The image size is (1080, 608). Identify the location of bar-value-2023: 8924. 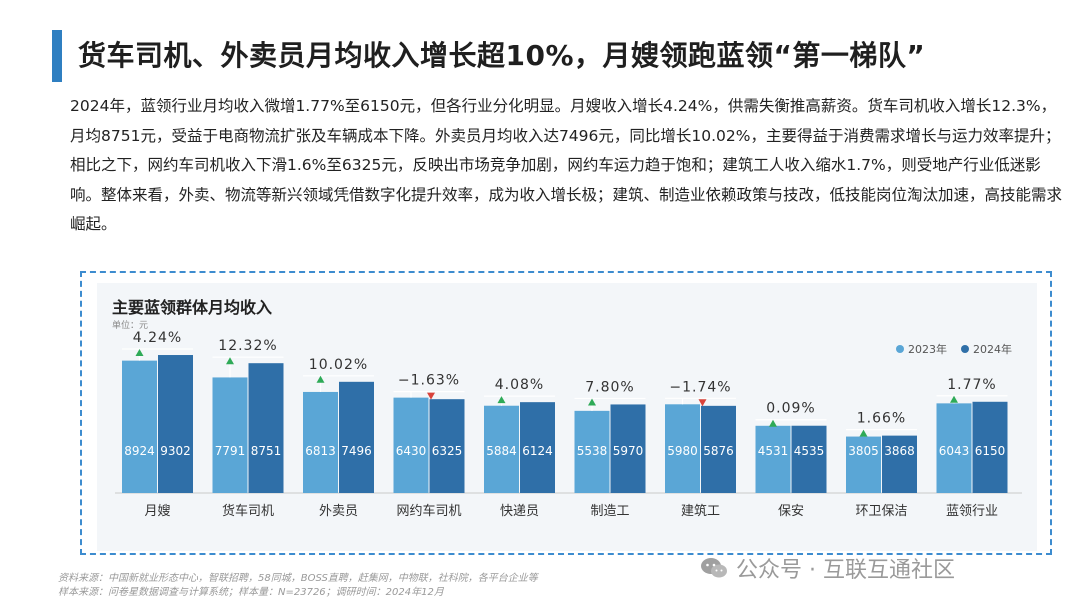
(139, 451).